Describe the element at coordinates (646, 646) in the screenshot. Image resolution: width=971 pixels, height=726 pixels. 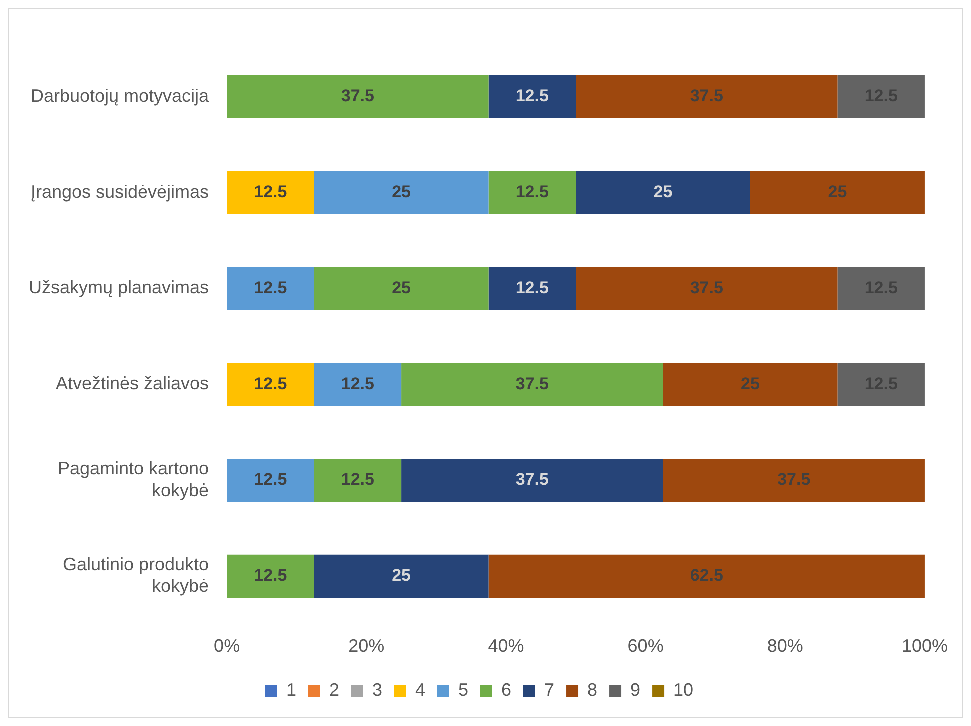
I see `x-tick-label: 60%` at that location.